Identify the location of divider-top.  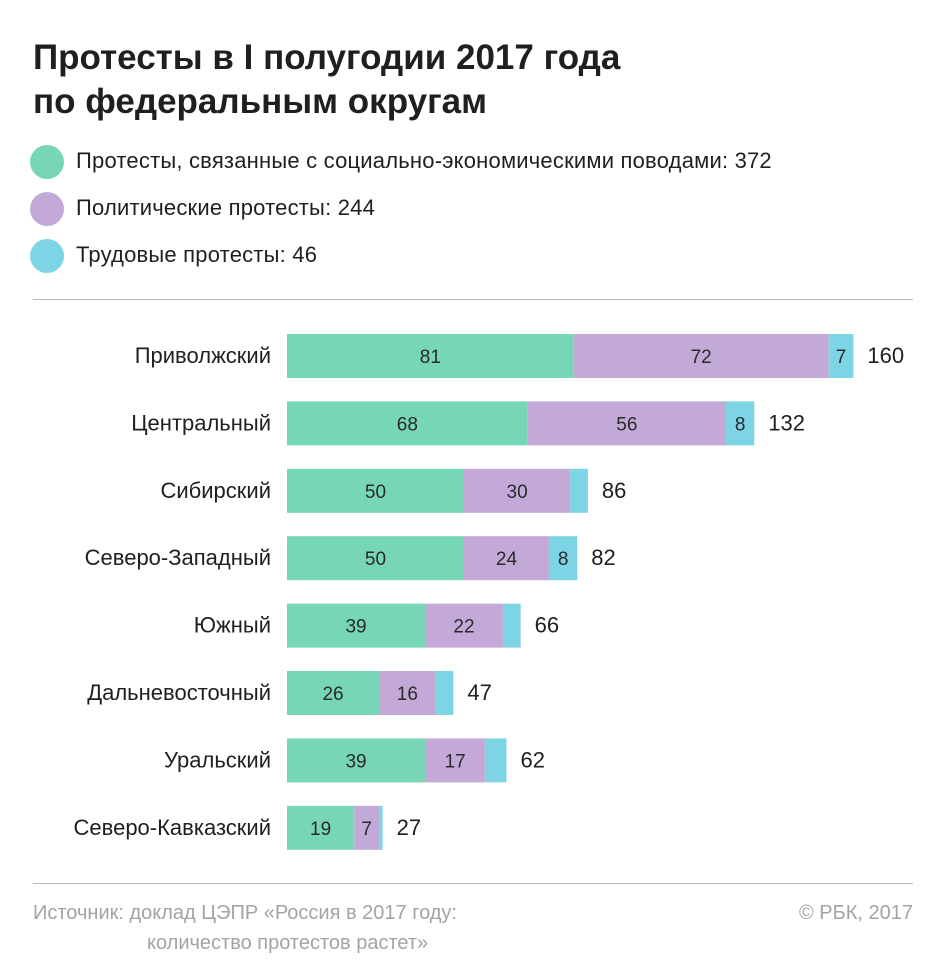
(473, 299).